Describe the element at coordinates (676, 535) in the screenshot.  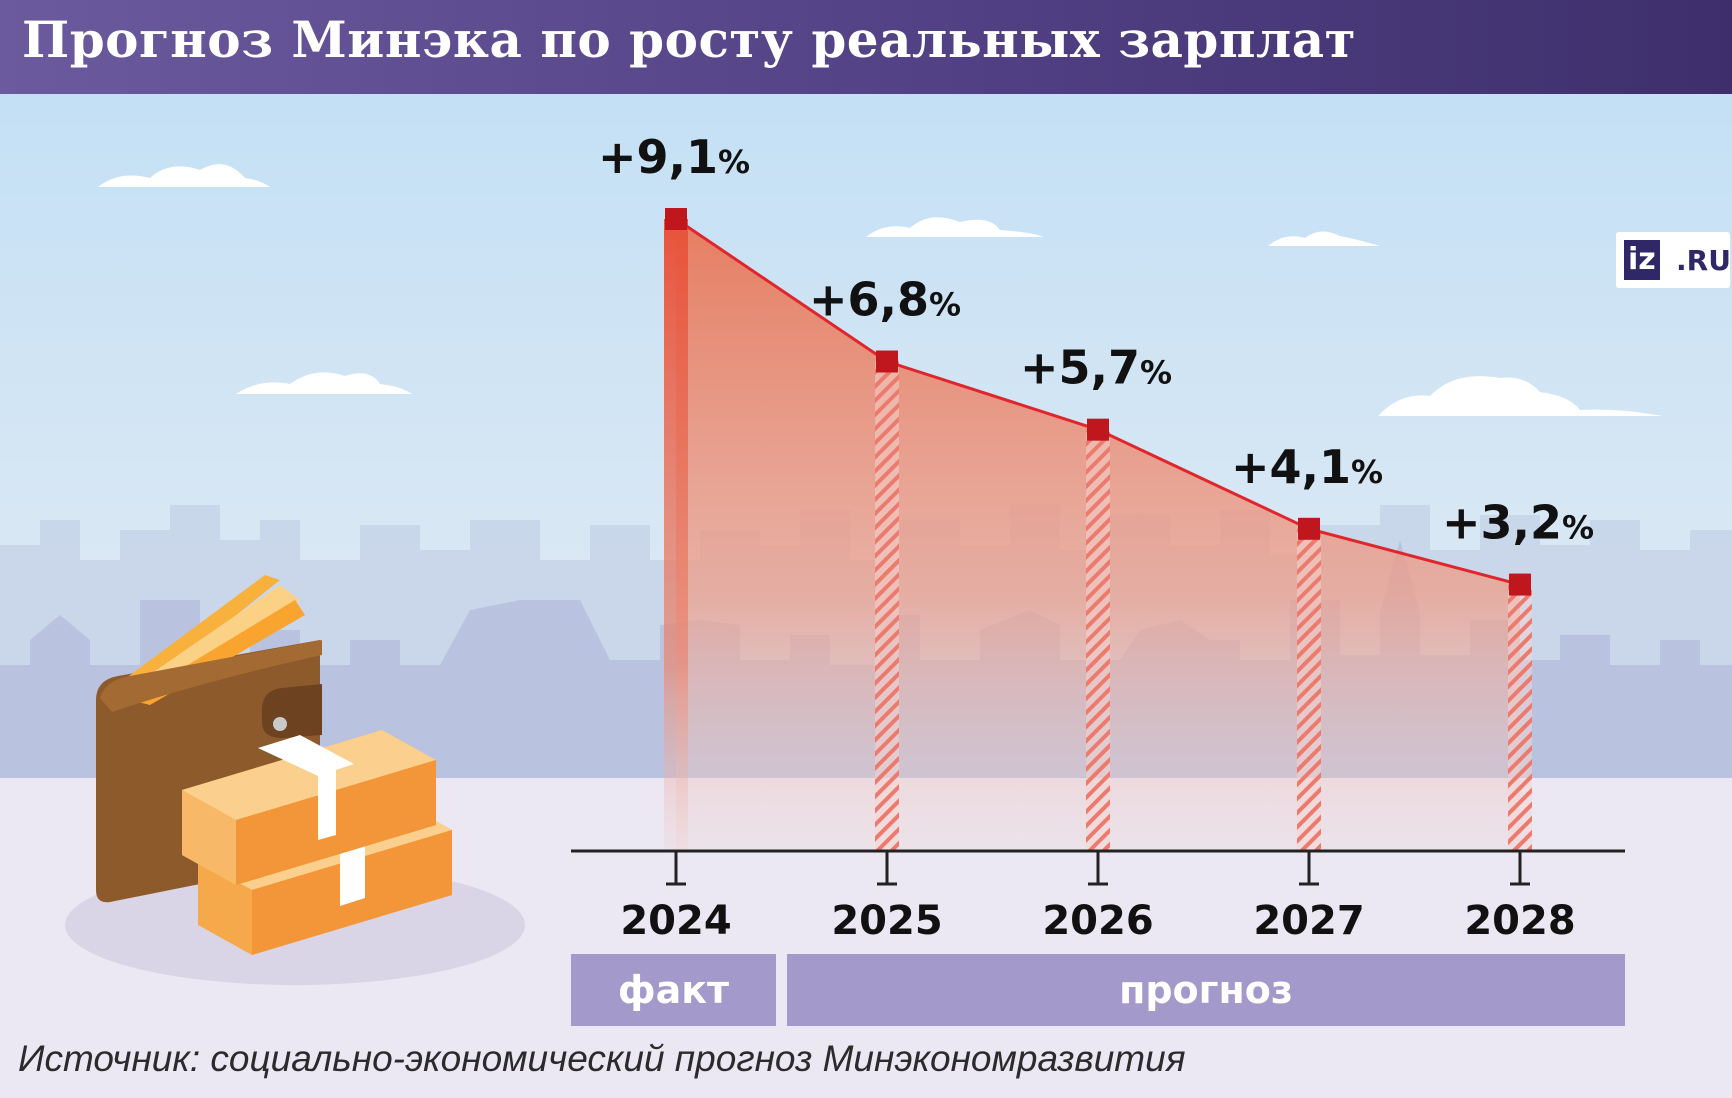
I see `bar-2024` at that location.